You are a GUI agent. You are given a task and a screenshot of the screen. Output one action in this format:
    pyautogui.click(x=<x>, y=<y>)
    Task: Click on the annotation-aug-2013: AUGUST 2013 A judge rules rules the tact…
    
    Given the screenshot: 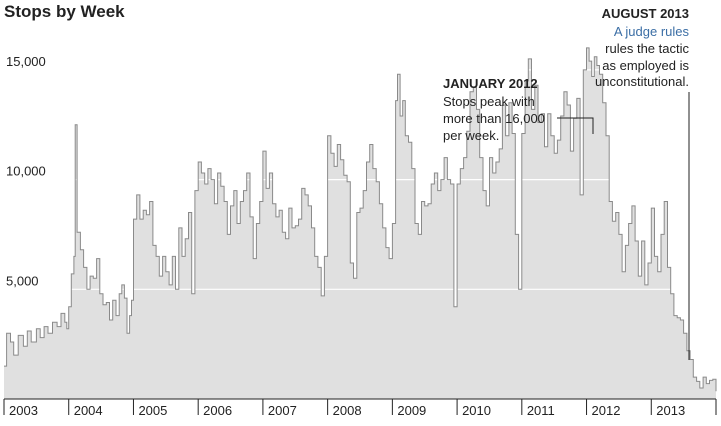 What is the action you would take?
    pyautogui.click(x=642, y=183)
    